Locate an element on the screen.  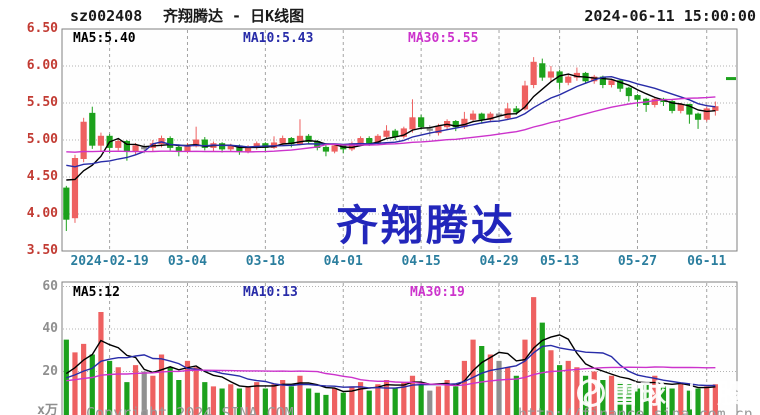
volume-unit-label: x万 is located at coordinates (47, 409).